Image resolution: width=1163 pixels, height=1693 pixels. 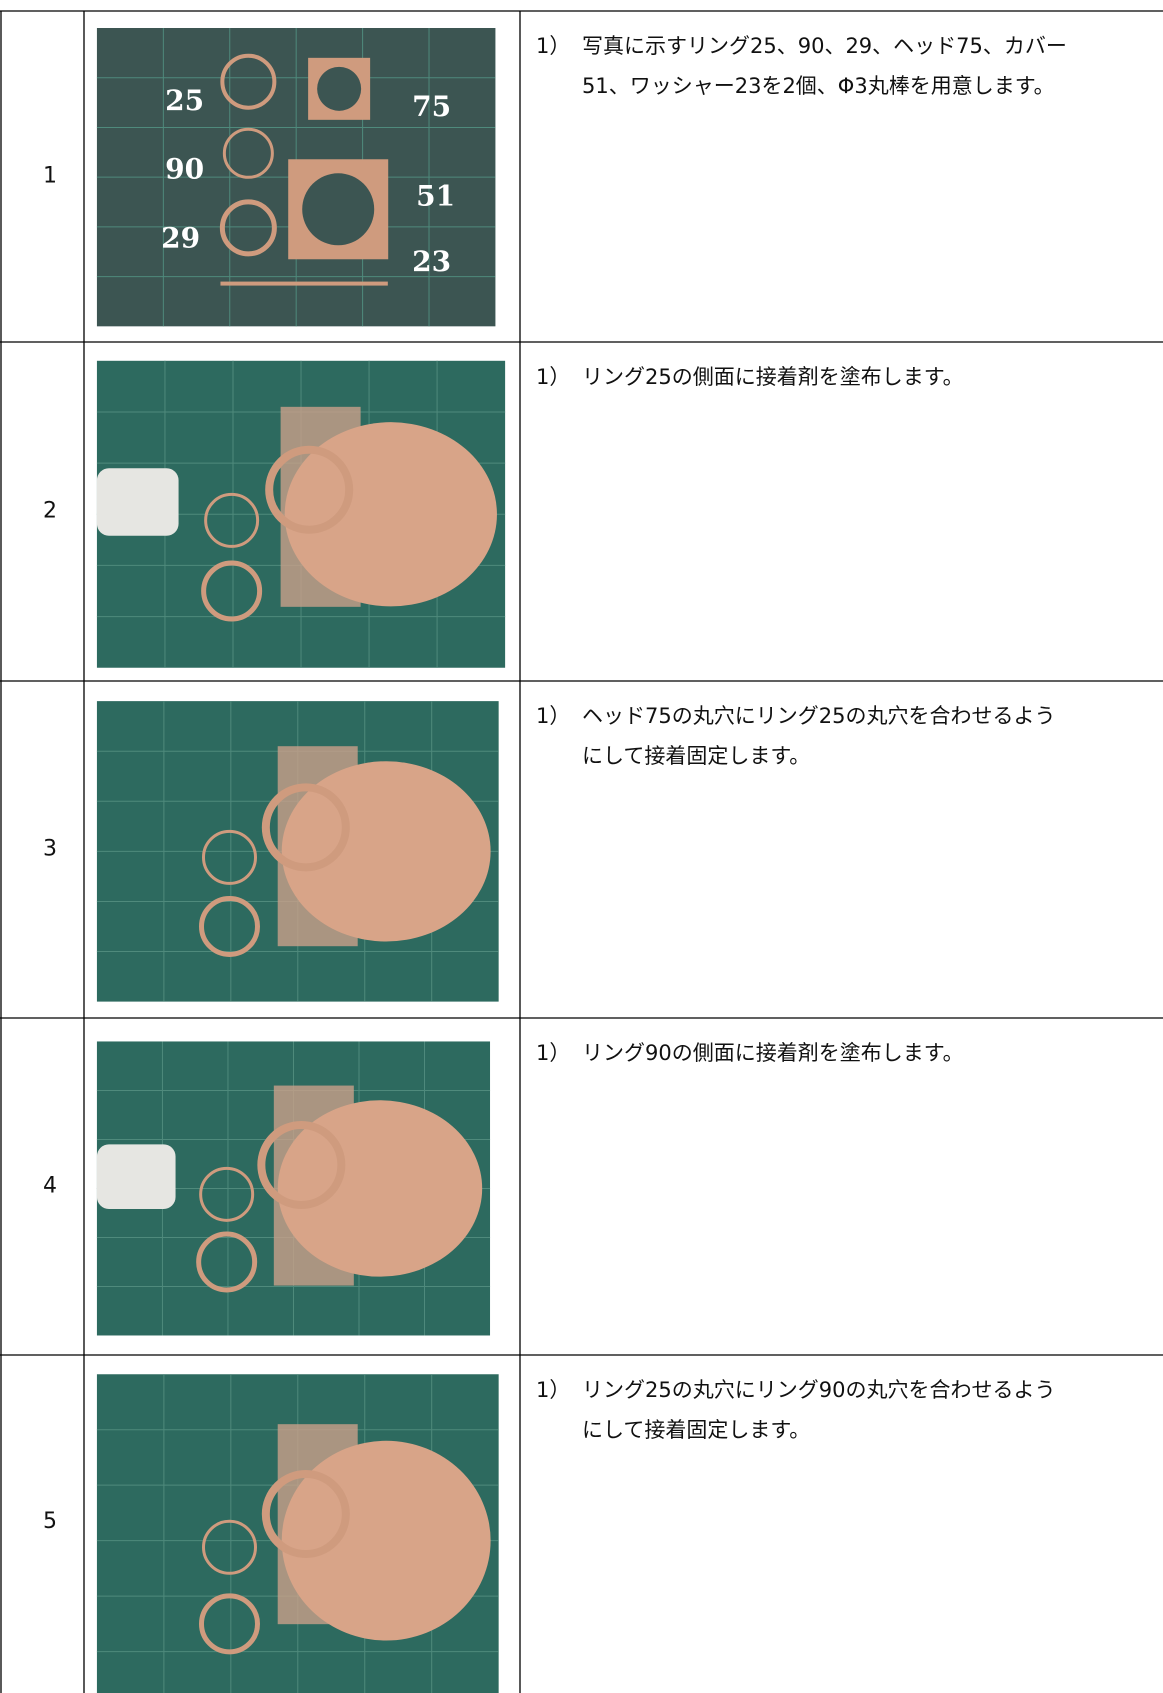 What do you see at coordinates (184, 169) in the screenshot?
I see `photo-label: 90` at bounding box center [184, 169].